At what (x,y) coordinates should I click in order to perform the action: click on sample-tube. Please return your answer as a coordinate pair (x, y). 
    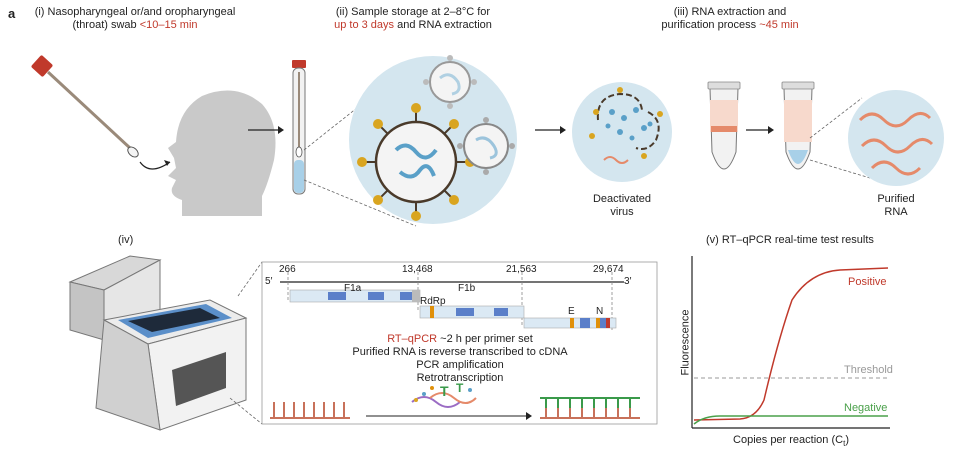
    Looking at the image, I should click on (299, 127).